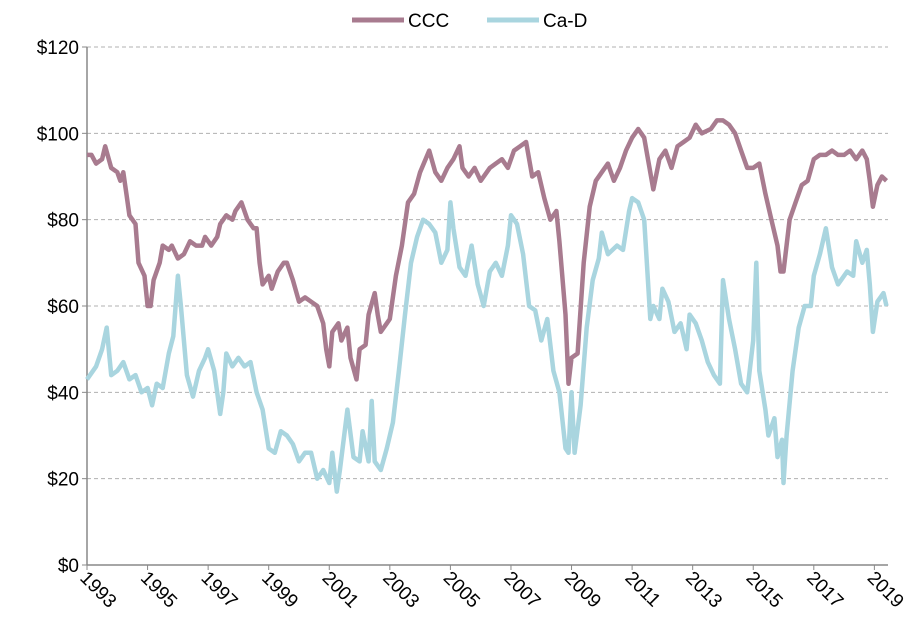 The width and height of the screenshot is (916, 637). Describe the element at coordinates (824, 590) in the screenshot. I see `x-tick-label: 2017` at that location.